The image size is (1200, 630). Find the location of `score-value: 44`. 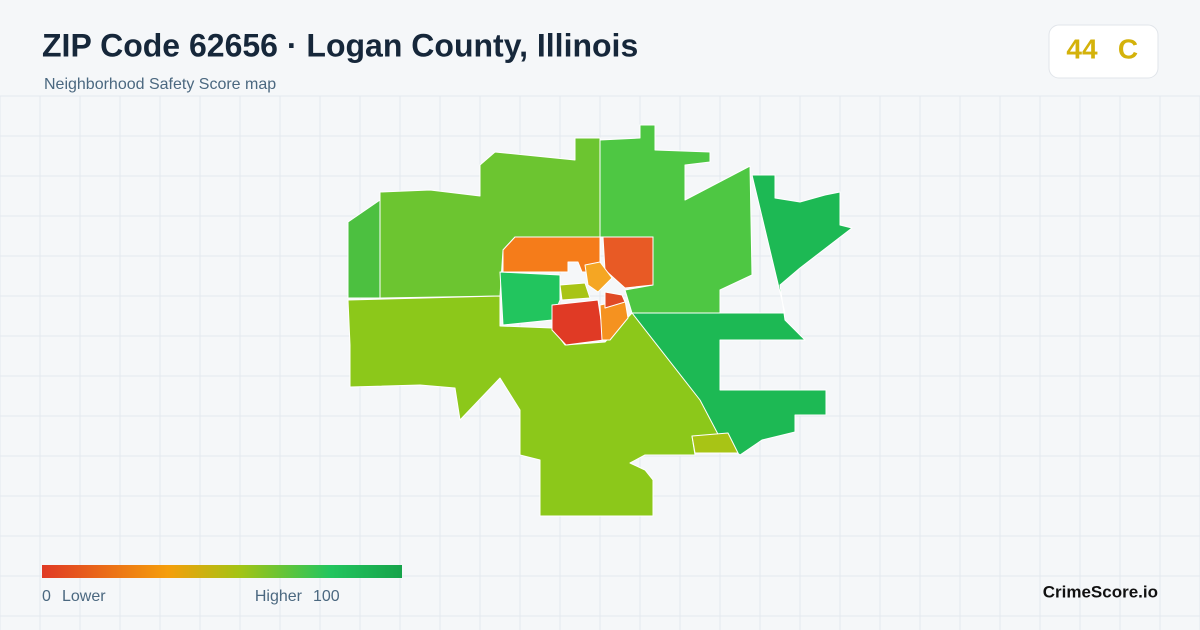

score-value: 44 is located at coordinates (1082, 48).